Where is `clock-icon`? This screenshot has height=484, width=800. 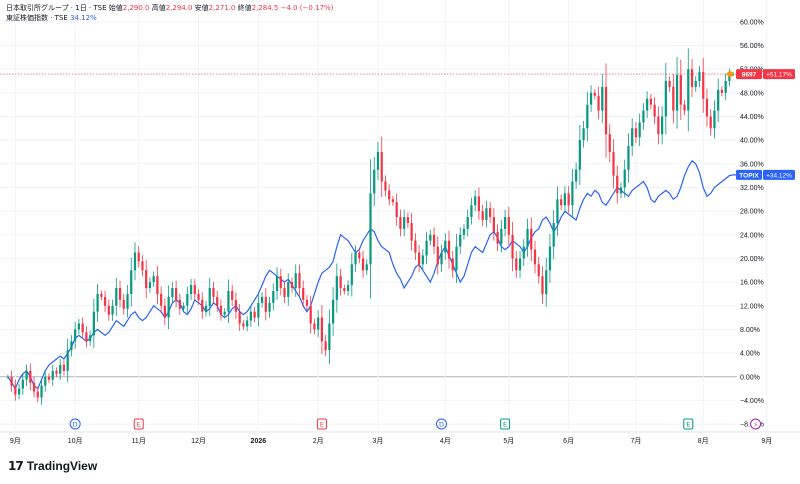 clock-icon is located at coordinates (730, 74).